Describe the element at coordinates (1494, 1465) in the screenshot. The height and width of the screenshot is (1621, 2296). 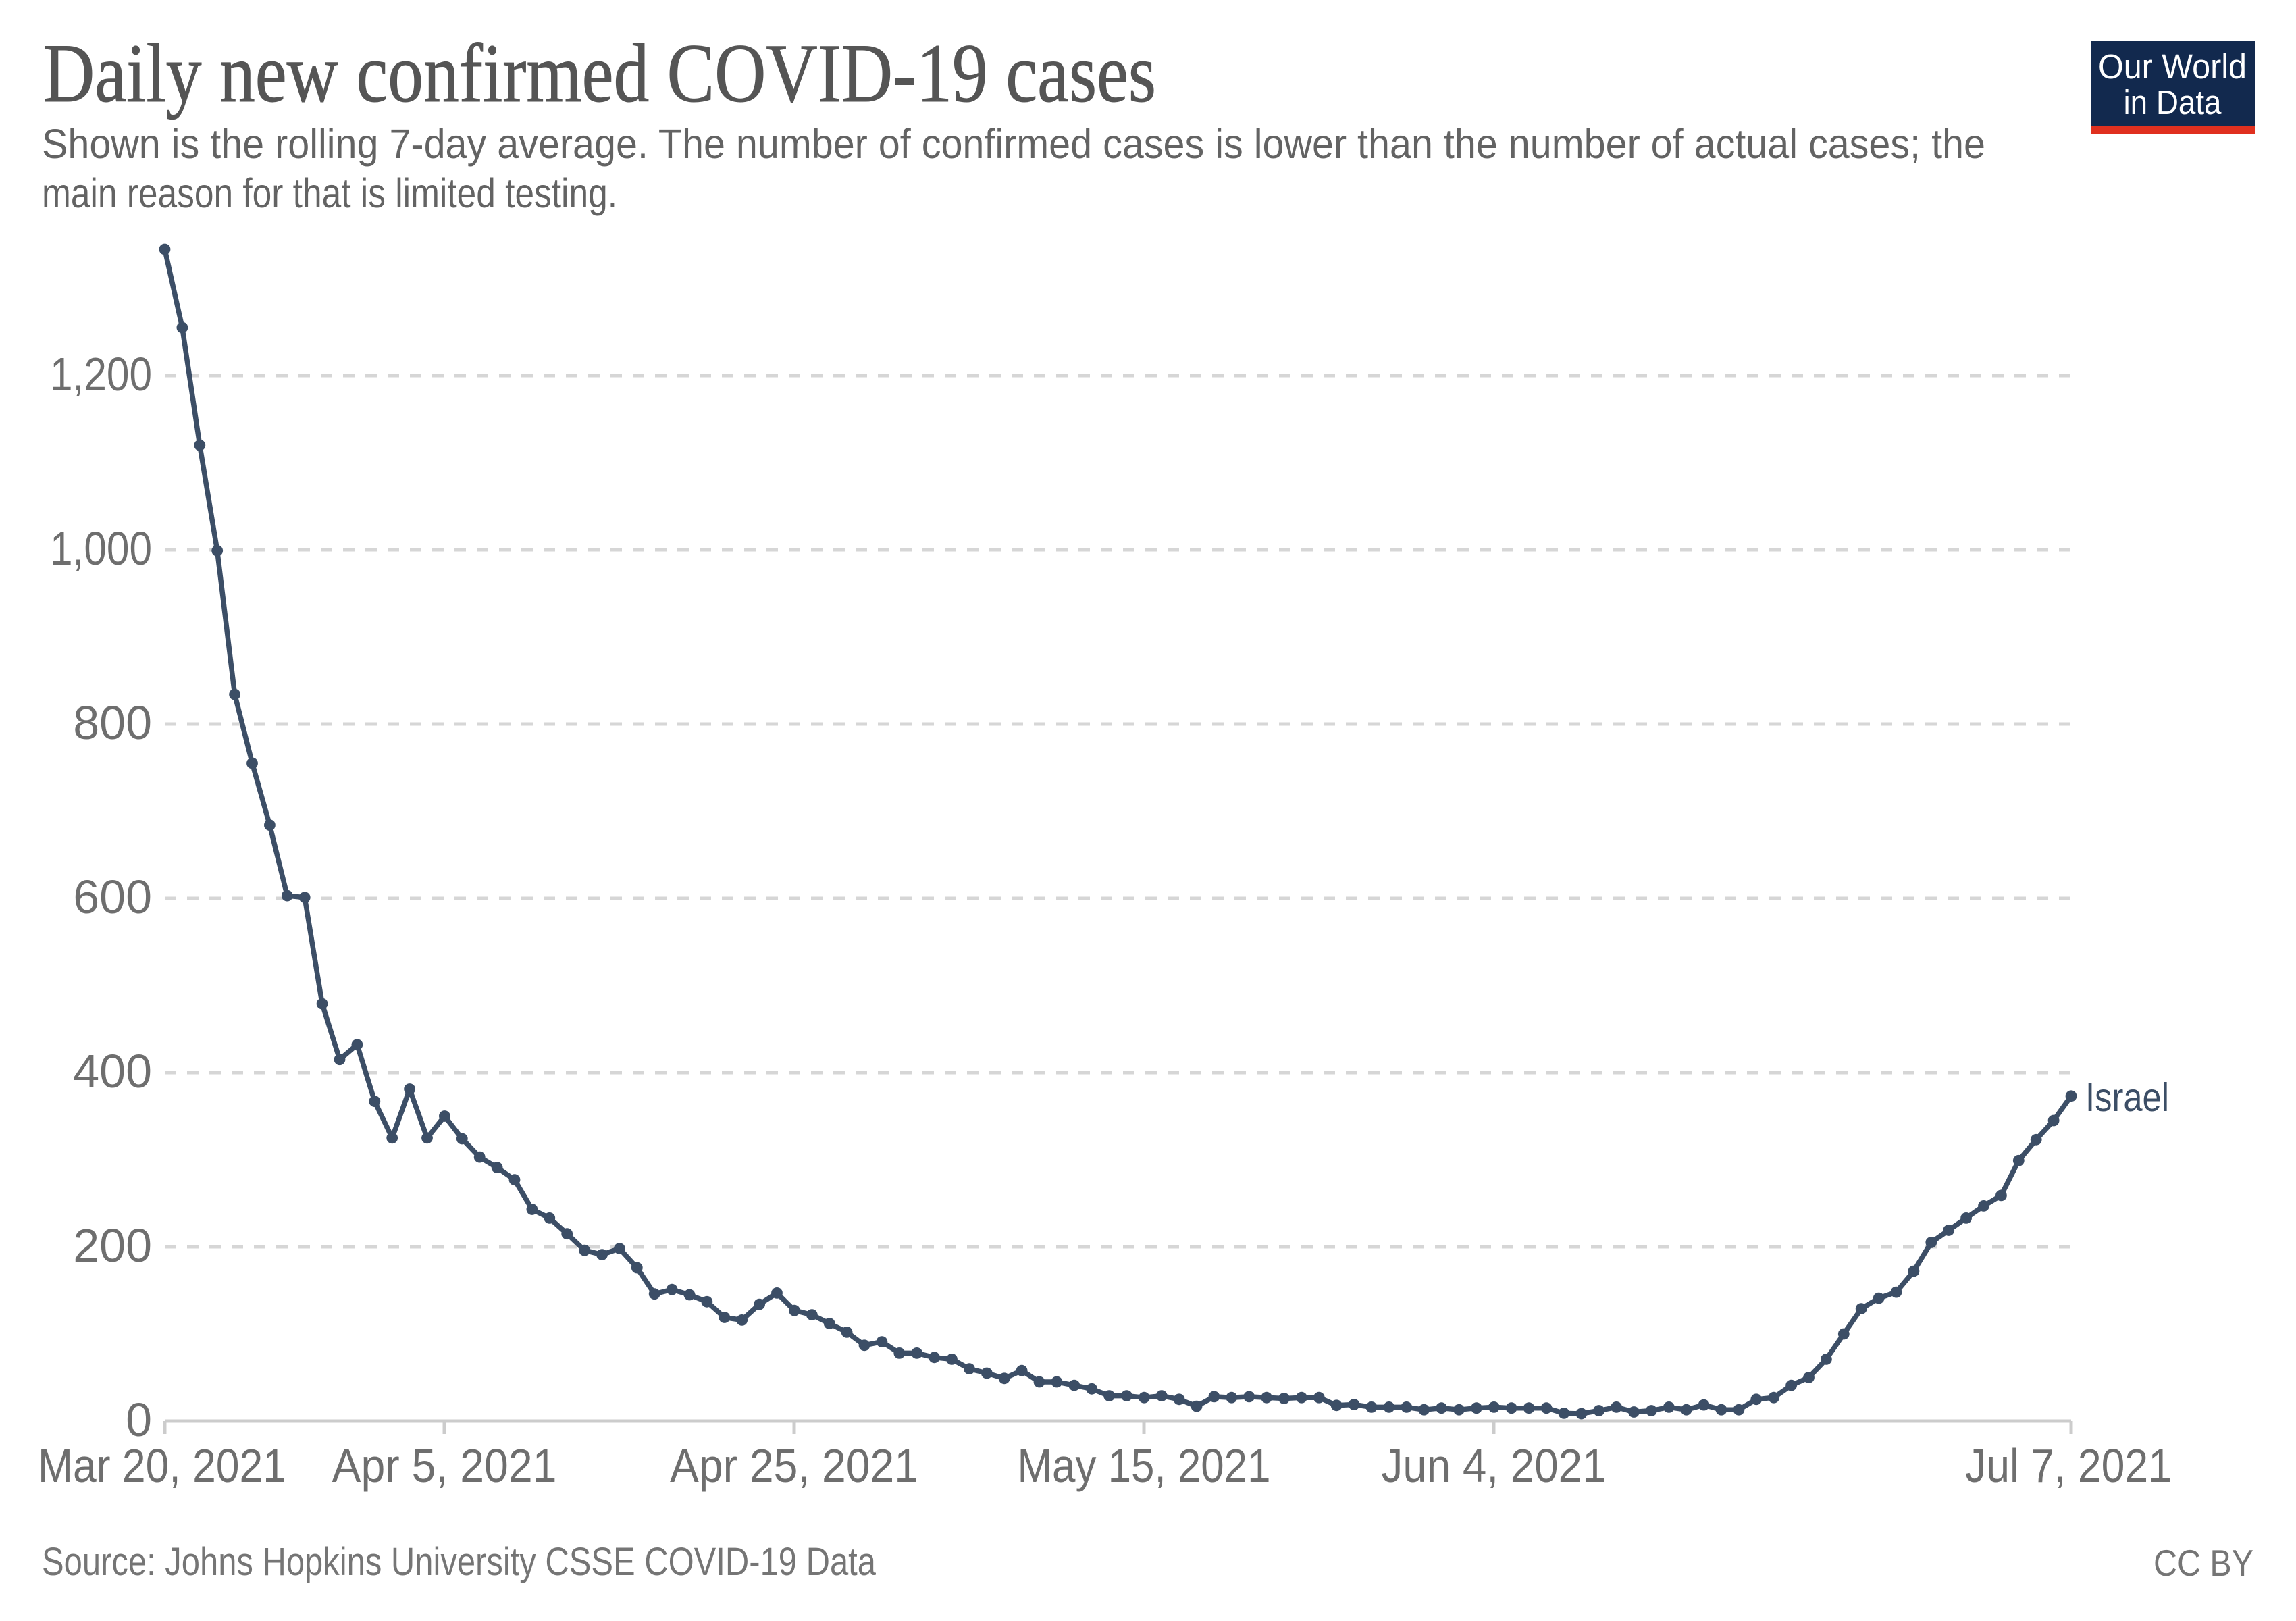
I see `svg-text: Jun 4, 2021` at that location.